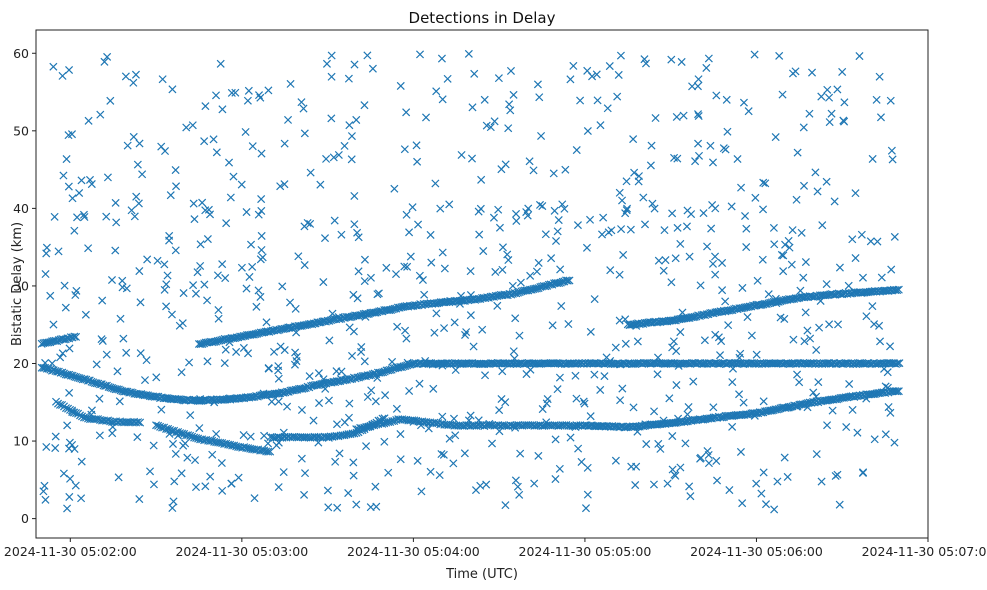 The width and height of the screenshot is (987, 590). What do you see at coordinates (241, 551) in the screenshot?
I see `x-tick-label: 2024-11-30 05:03:00` at bounding box center [241, 551].